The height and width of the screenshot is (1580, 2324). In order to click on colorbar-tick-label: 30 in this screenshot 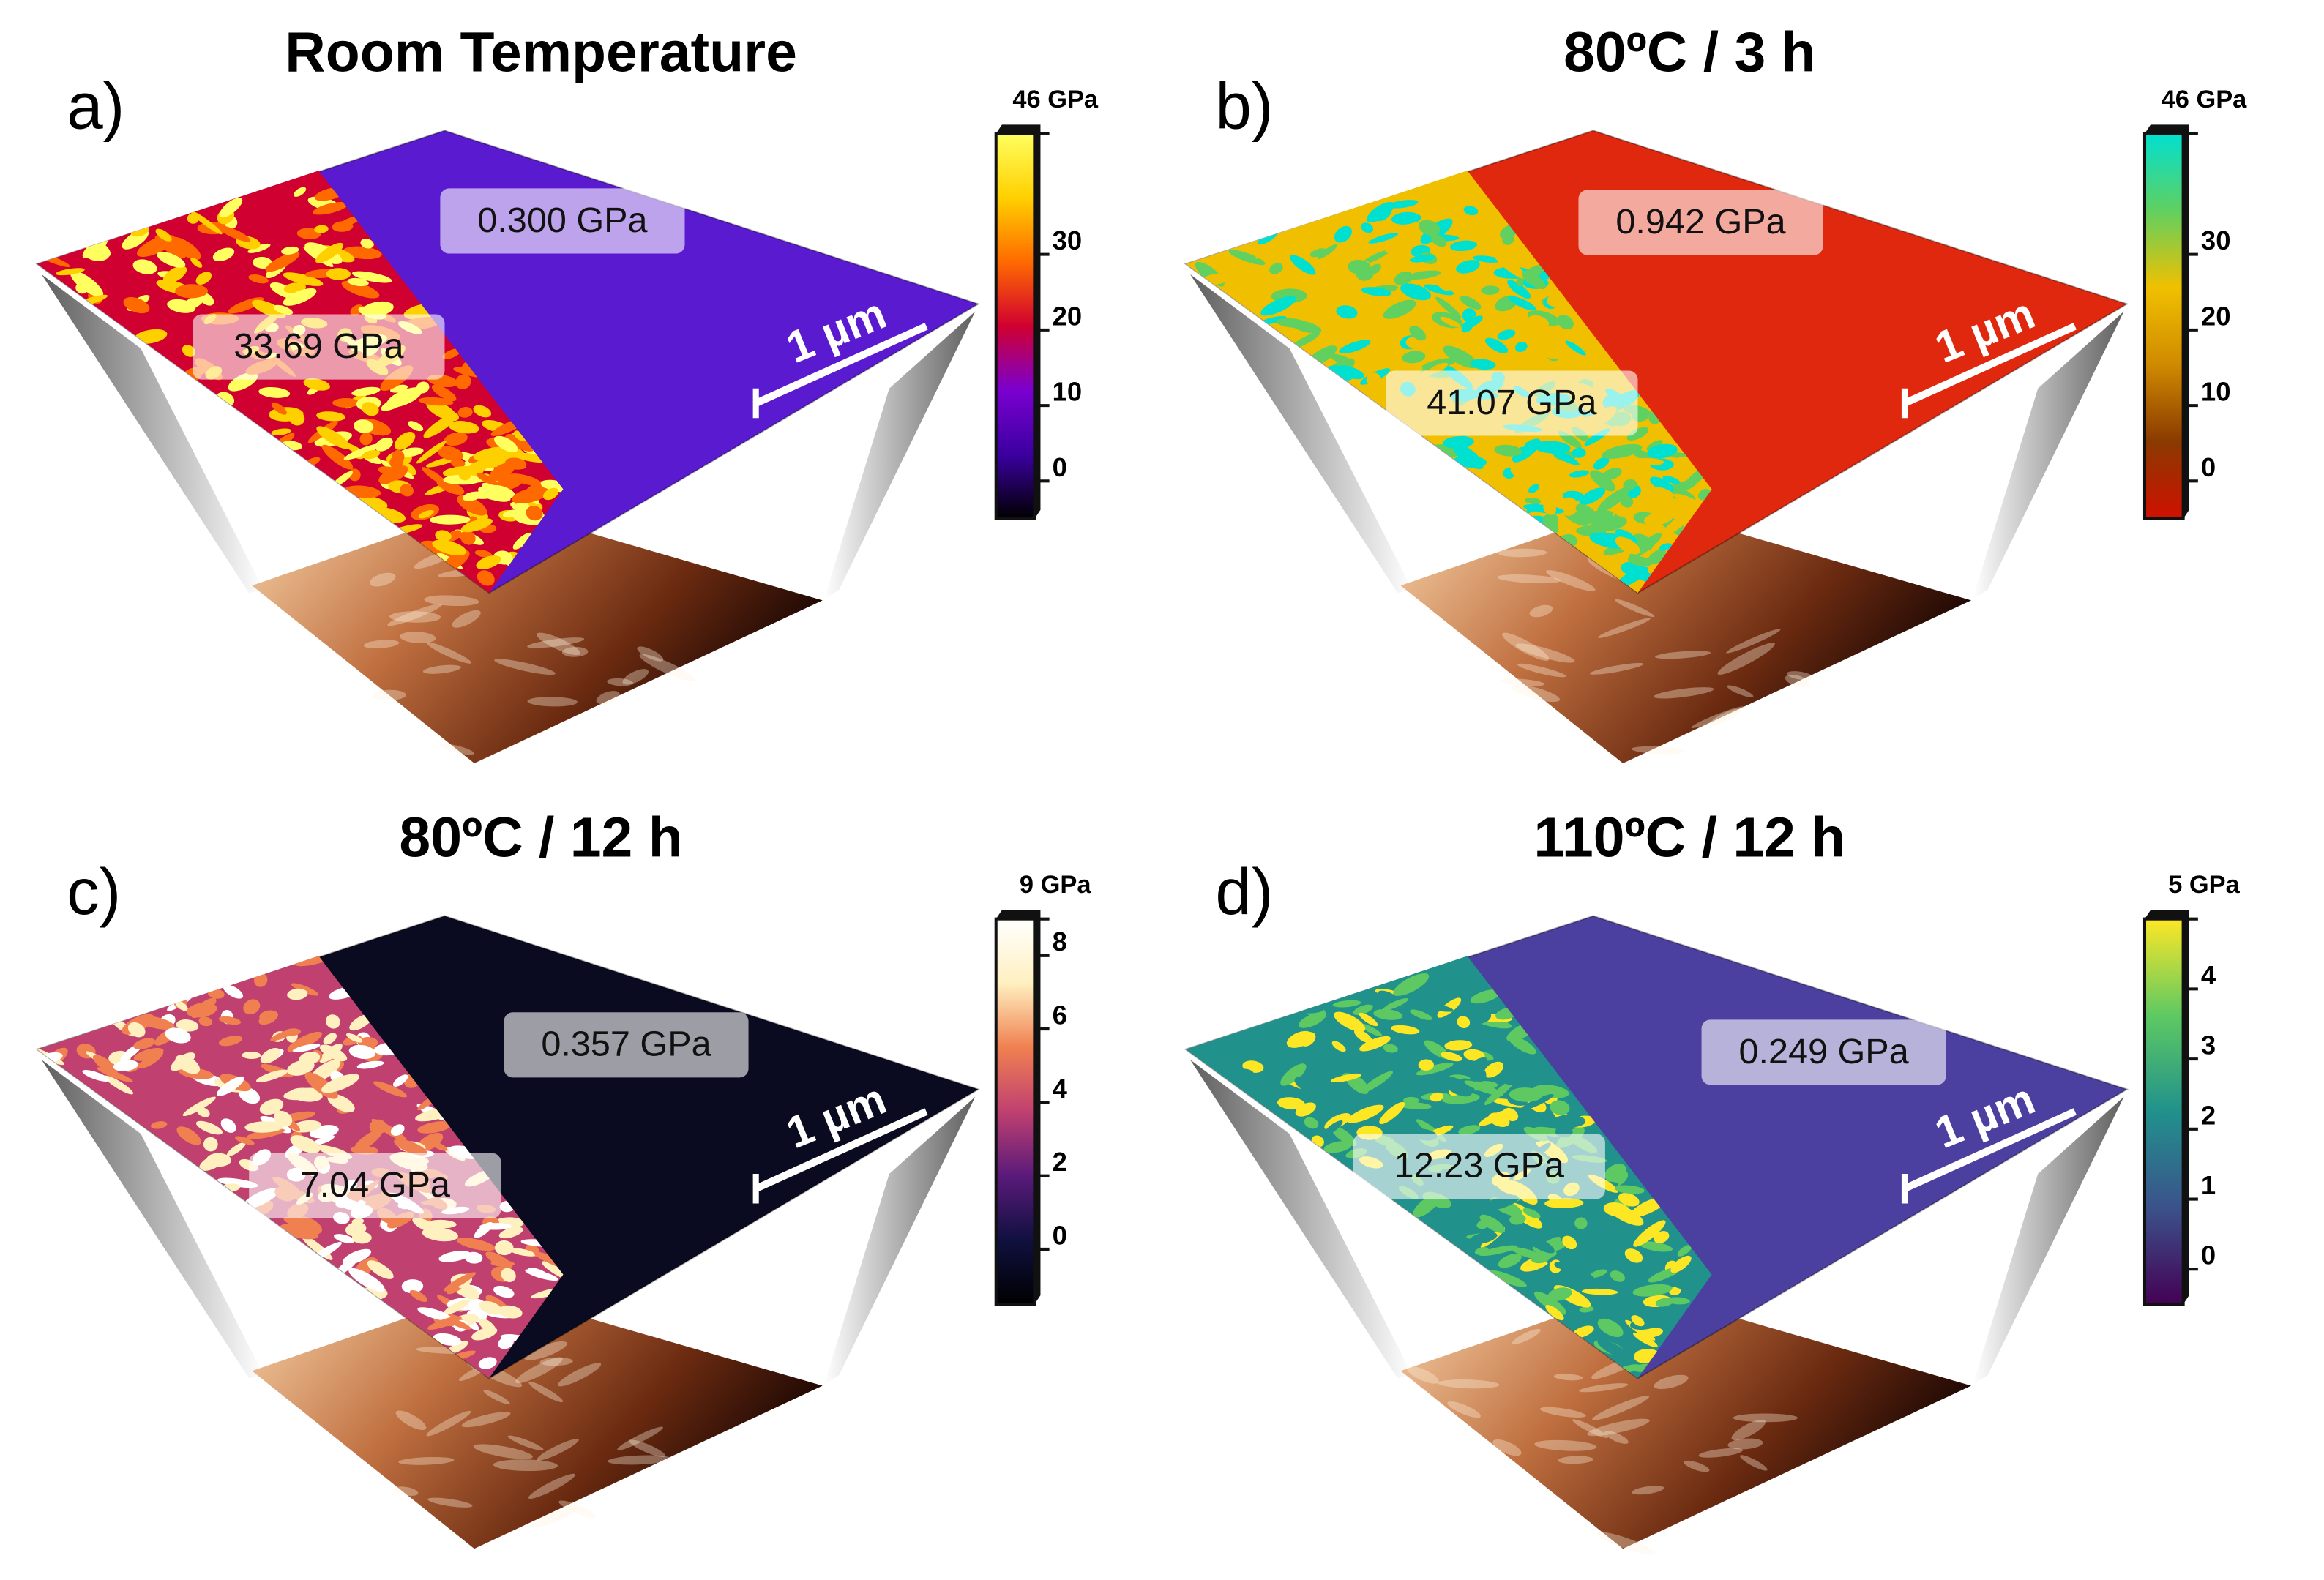, I will do `click(2216, 240)`.